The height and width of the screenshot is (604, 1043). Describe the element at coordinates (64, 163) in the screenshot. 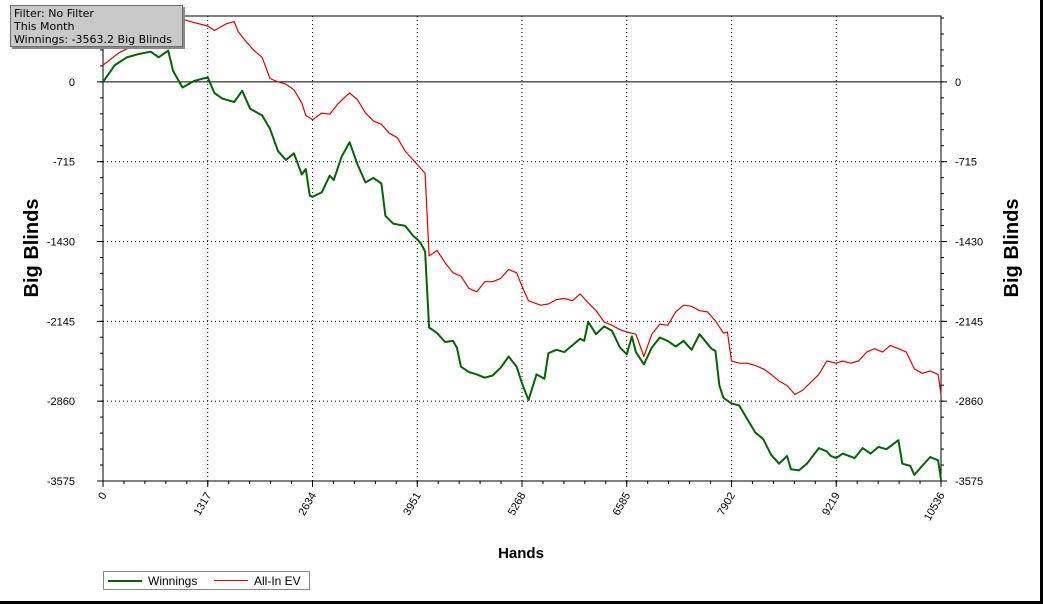

I see `y-tick-label-left: -715` at that location.